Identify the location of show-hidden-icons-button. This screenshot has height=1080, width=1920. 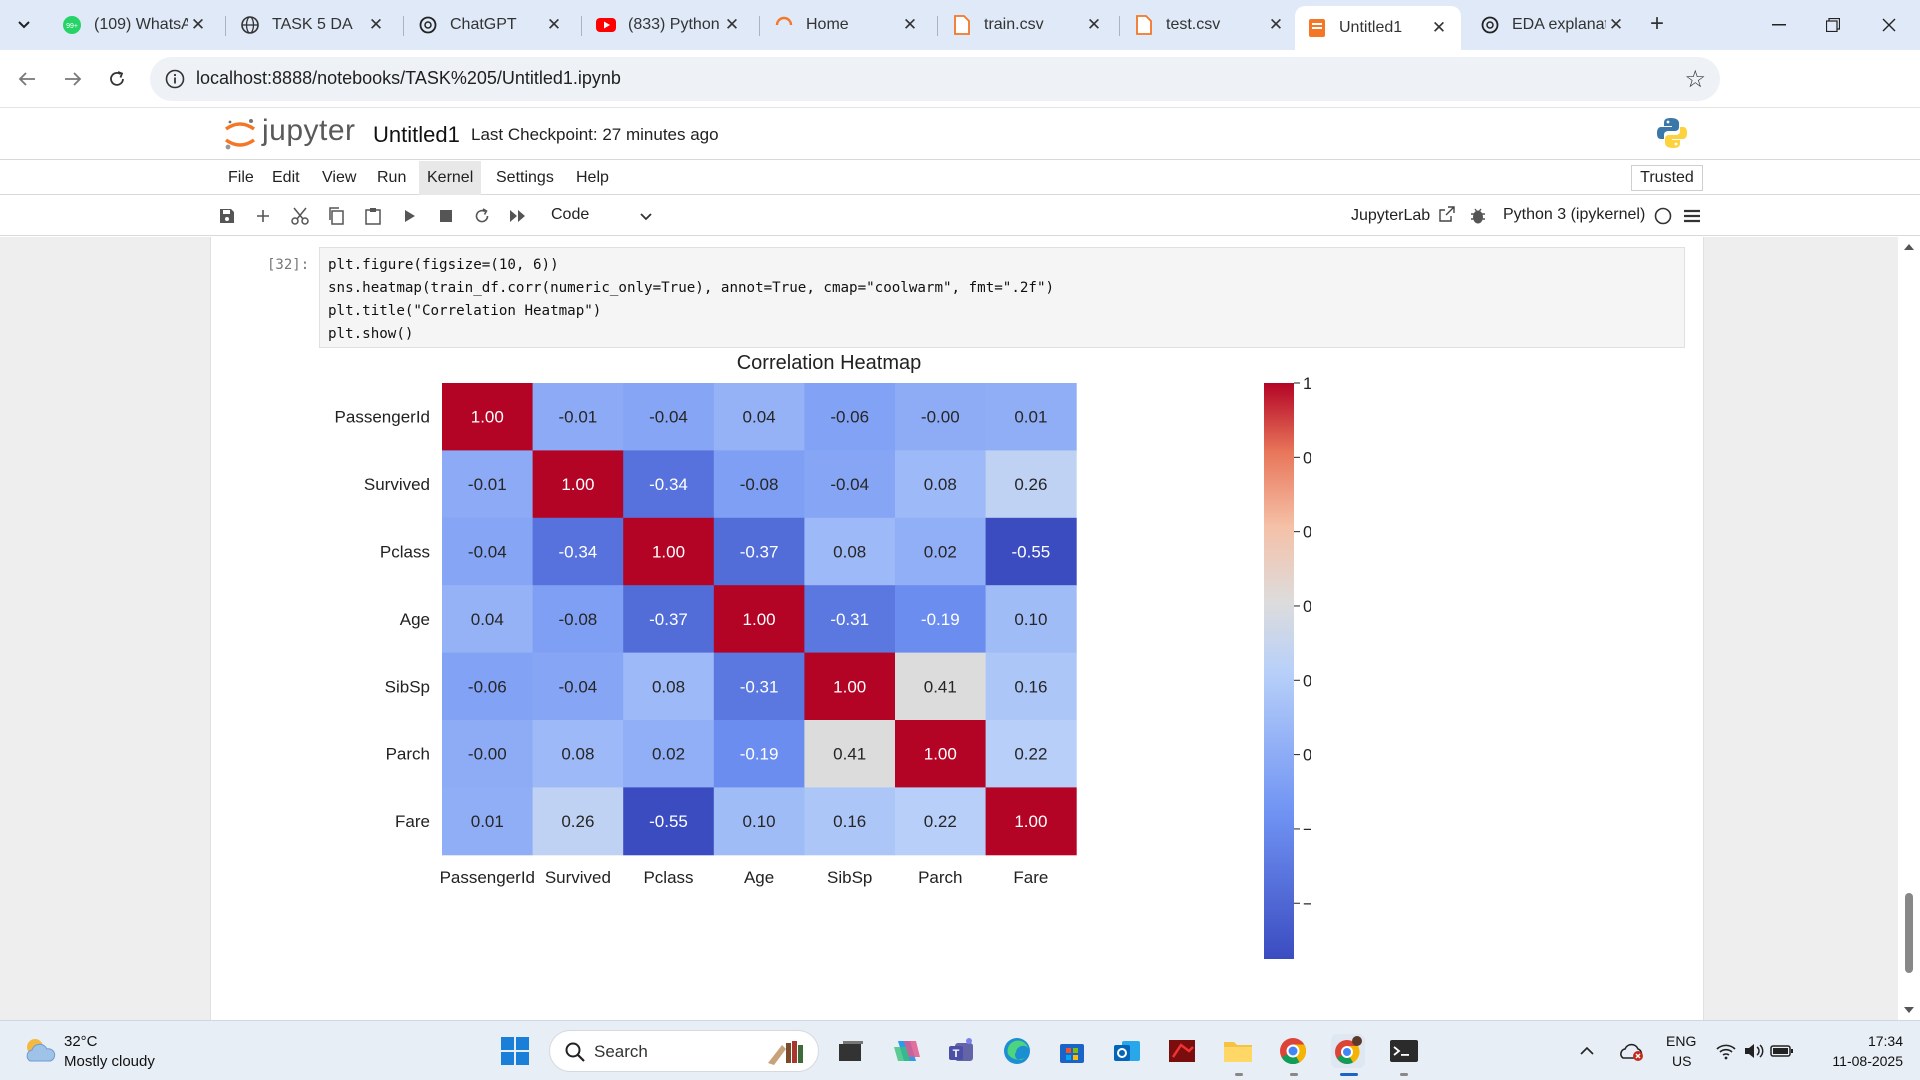
(1587, 1051).